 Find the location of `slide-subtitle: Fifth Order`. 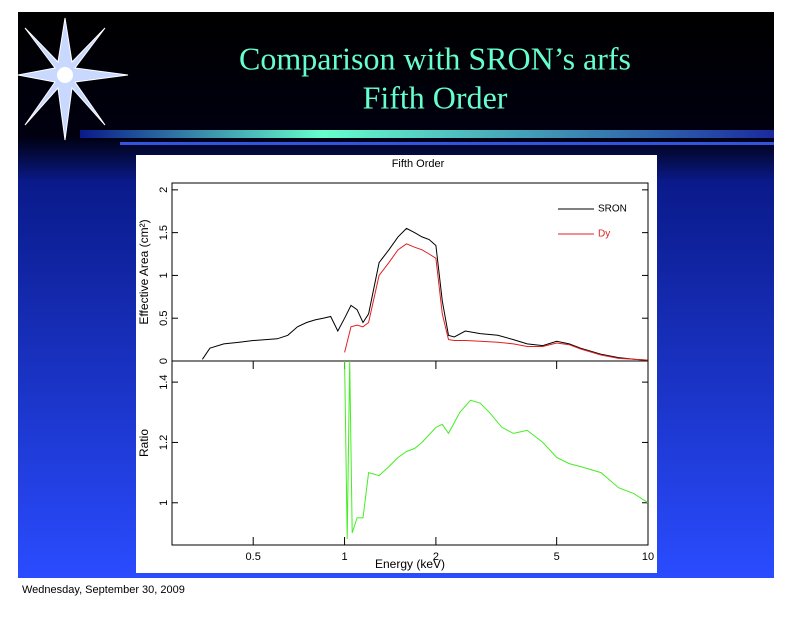

slide-subtitle: Fifth Order is located at coordinates (435, 97).